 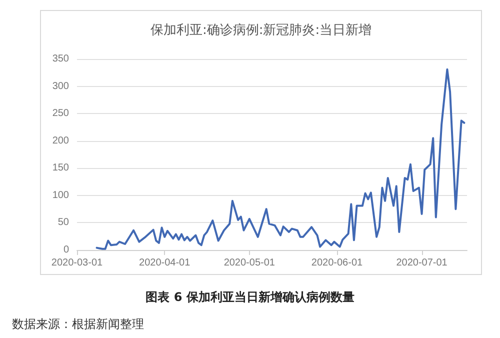 What do you see at coordinates (61, 86) in the screenshot?
I see `y-tick-label: 300` at bounding box center [61, 86].